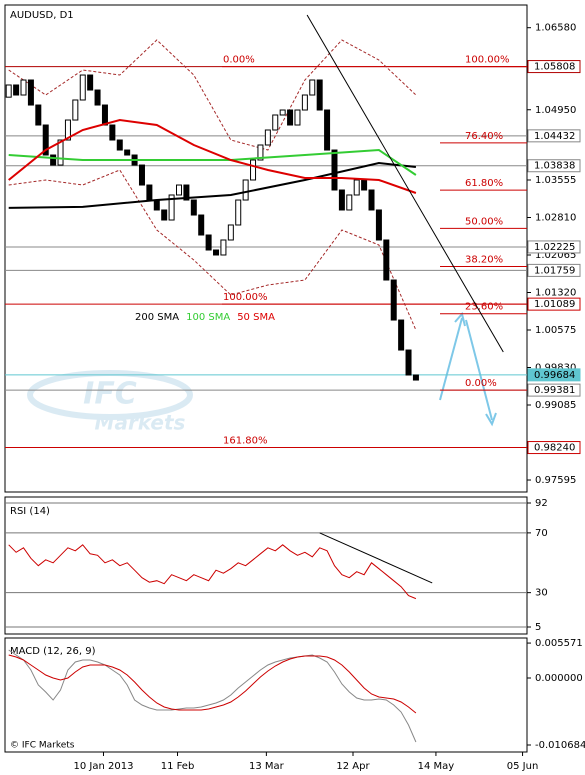 This screenshot has height=775, width=585. What do you see at coordinates (239, 60) in the screenshot?
I see `fib-label: 0.00%` at bounding box center [239, 60].